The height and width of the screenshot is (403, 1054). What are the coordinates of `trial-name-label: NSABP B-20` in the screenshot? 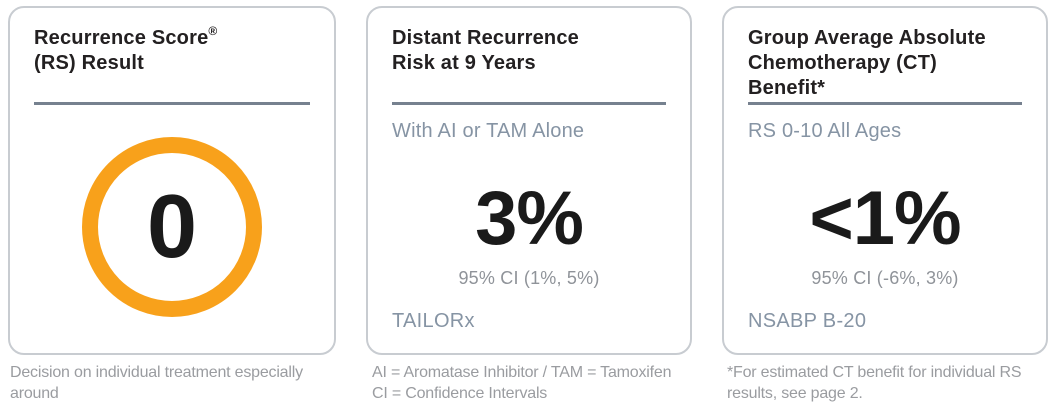 It's located at (807, 321).